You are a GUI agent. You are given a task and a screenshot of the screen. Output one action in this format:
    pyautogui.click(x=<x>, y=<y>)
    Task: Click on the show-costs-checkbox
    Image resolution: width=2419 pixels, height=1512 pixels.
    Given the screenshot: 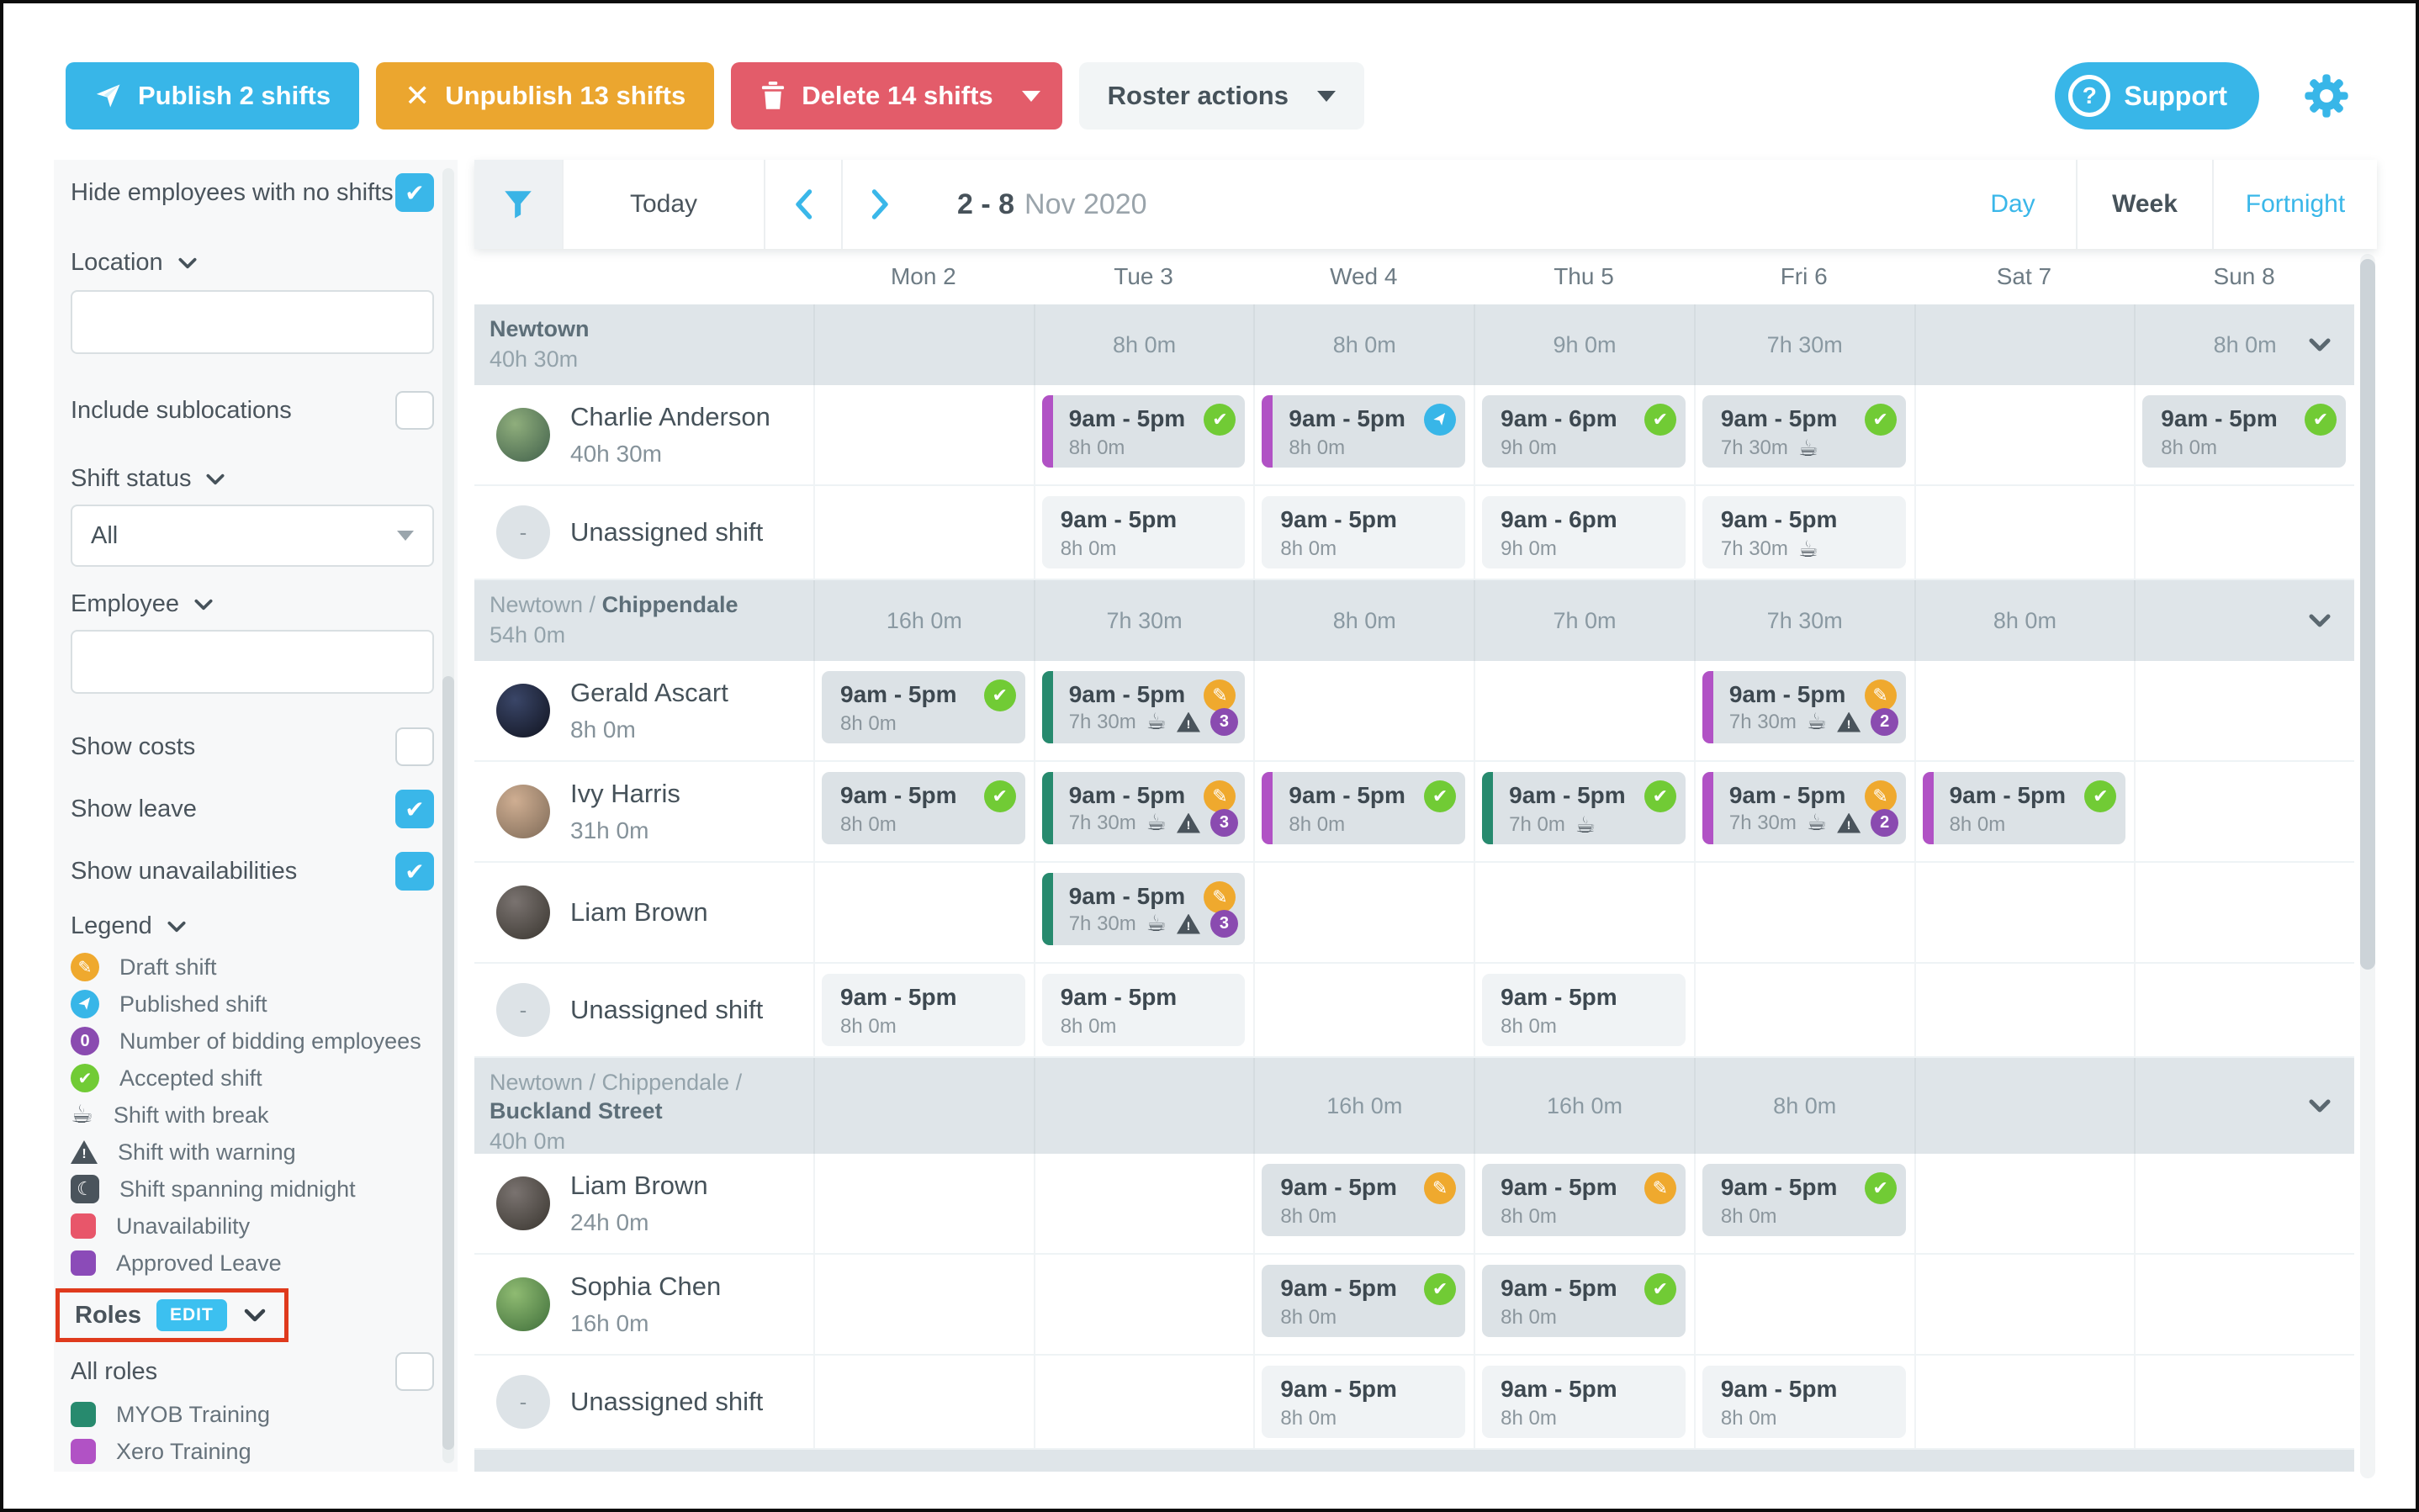 What is the action you would take?
    pyautogui.click(x=414, y=746)
    